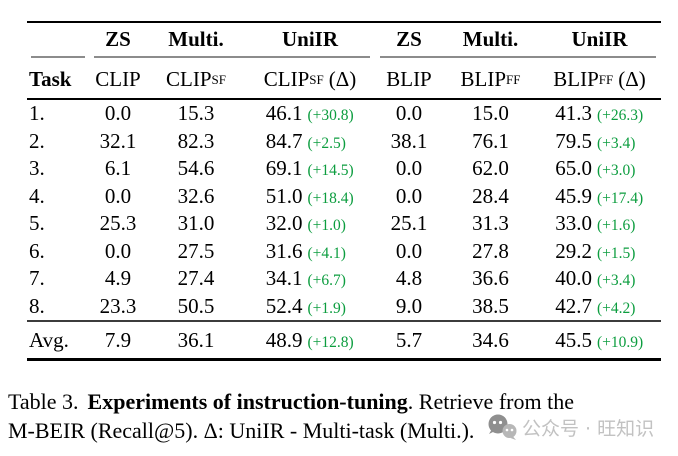 The image size is (678, 456). What do you see at coordinates (409, 140) in the screenshot?
I see `value-cell: 38.1` at bounding box center [409, 140].